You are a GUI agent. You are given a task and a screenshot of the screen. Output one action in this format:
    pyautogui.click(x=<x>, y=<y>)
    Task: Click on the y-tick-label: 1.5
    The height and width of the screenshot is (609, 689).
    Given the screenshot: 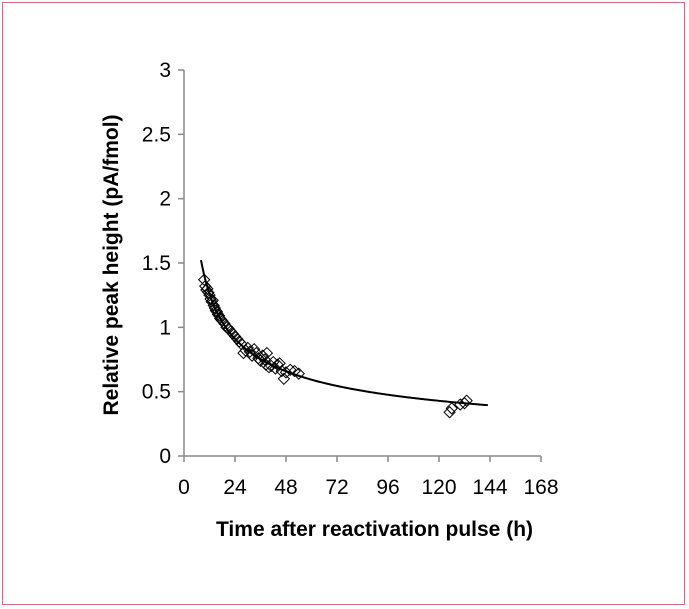 What is the action you would take?
    pyautogui.click(x=156, y=263)
    